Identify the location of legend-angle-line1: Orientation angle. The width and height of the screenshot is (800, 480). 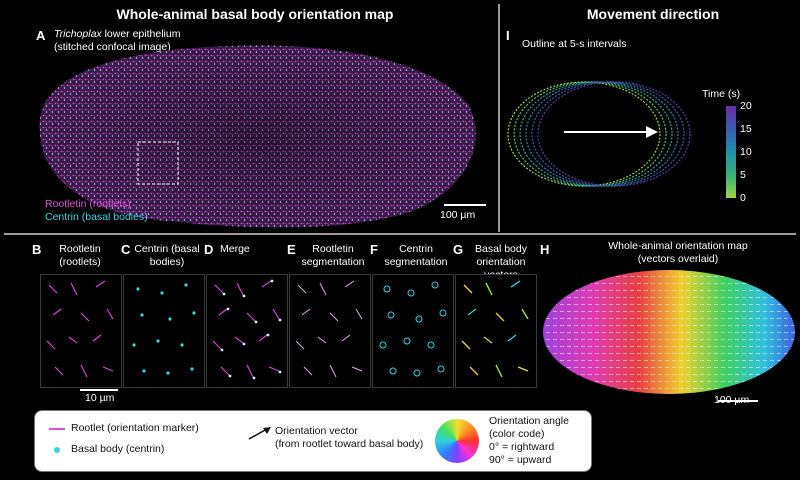
(529, 421).